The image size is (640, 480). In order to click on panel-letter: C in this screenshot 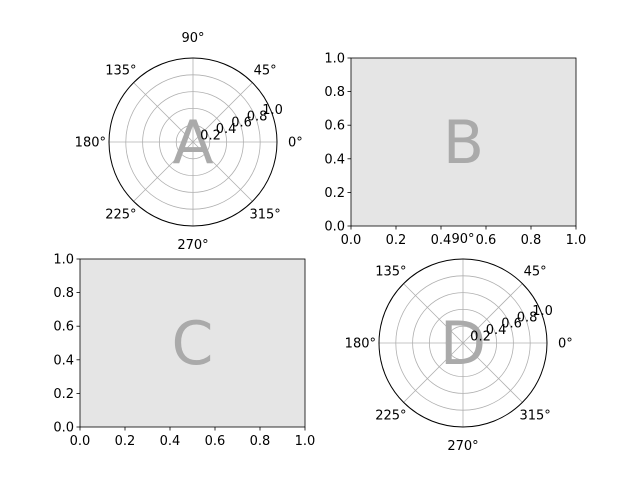, I will do `click(193, 344)`.